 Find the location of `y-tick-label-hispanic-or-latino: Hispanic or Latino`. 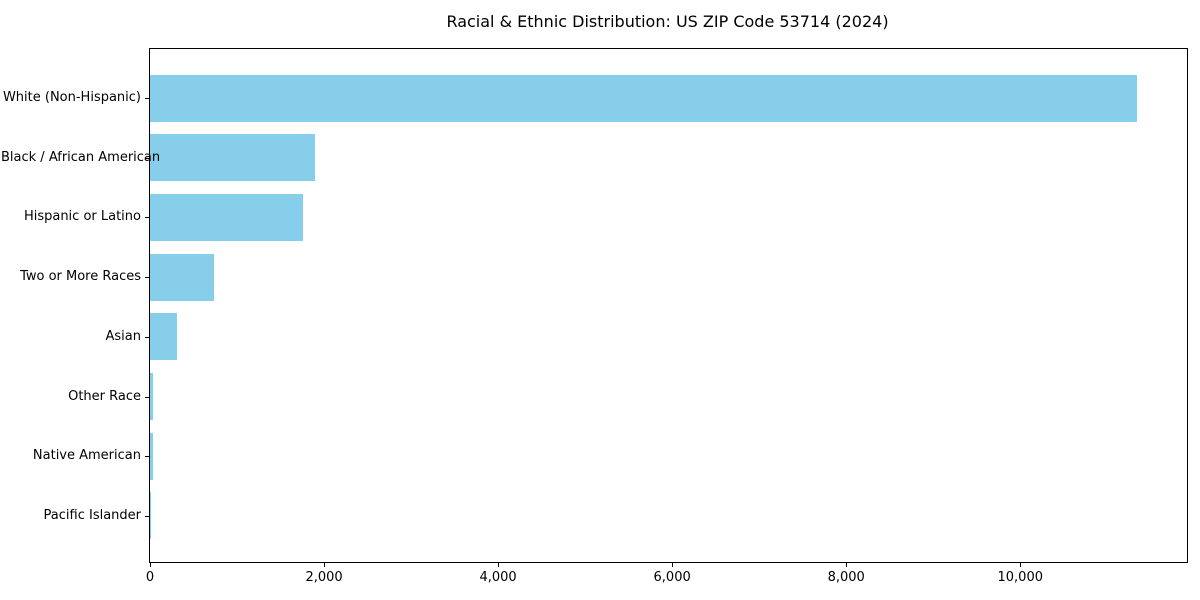

y-tick-label-hispanic-or-latino: Hispanic or Latino is located at coordinates (82, 217).